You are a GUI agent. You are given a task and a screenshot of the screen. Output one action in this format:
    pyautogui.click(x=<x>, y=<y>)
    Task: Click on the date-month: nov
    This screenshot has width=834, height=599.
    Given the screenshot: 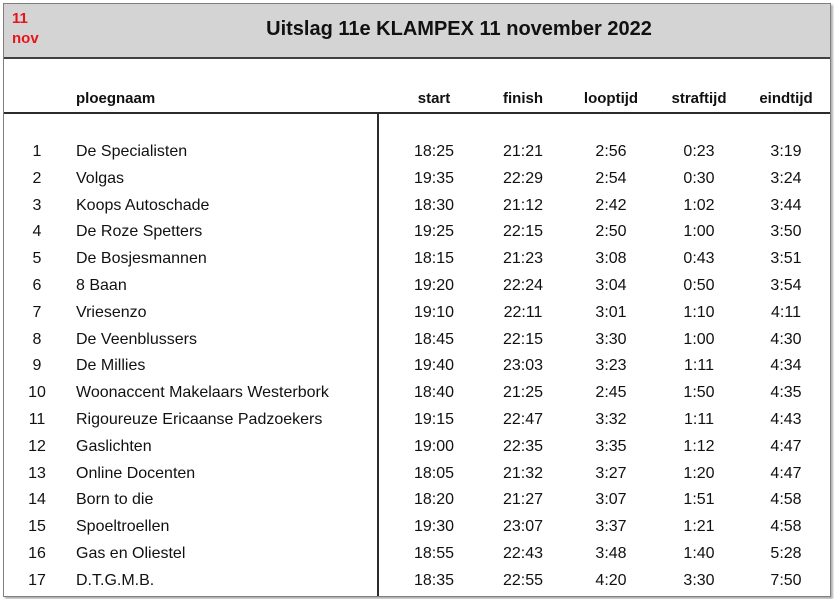 What is the action you would take?
    pyautogui.click(x=25, y=38)
    